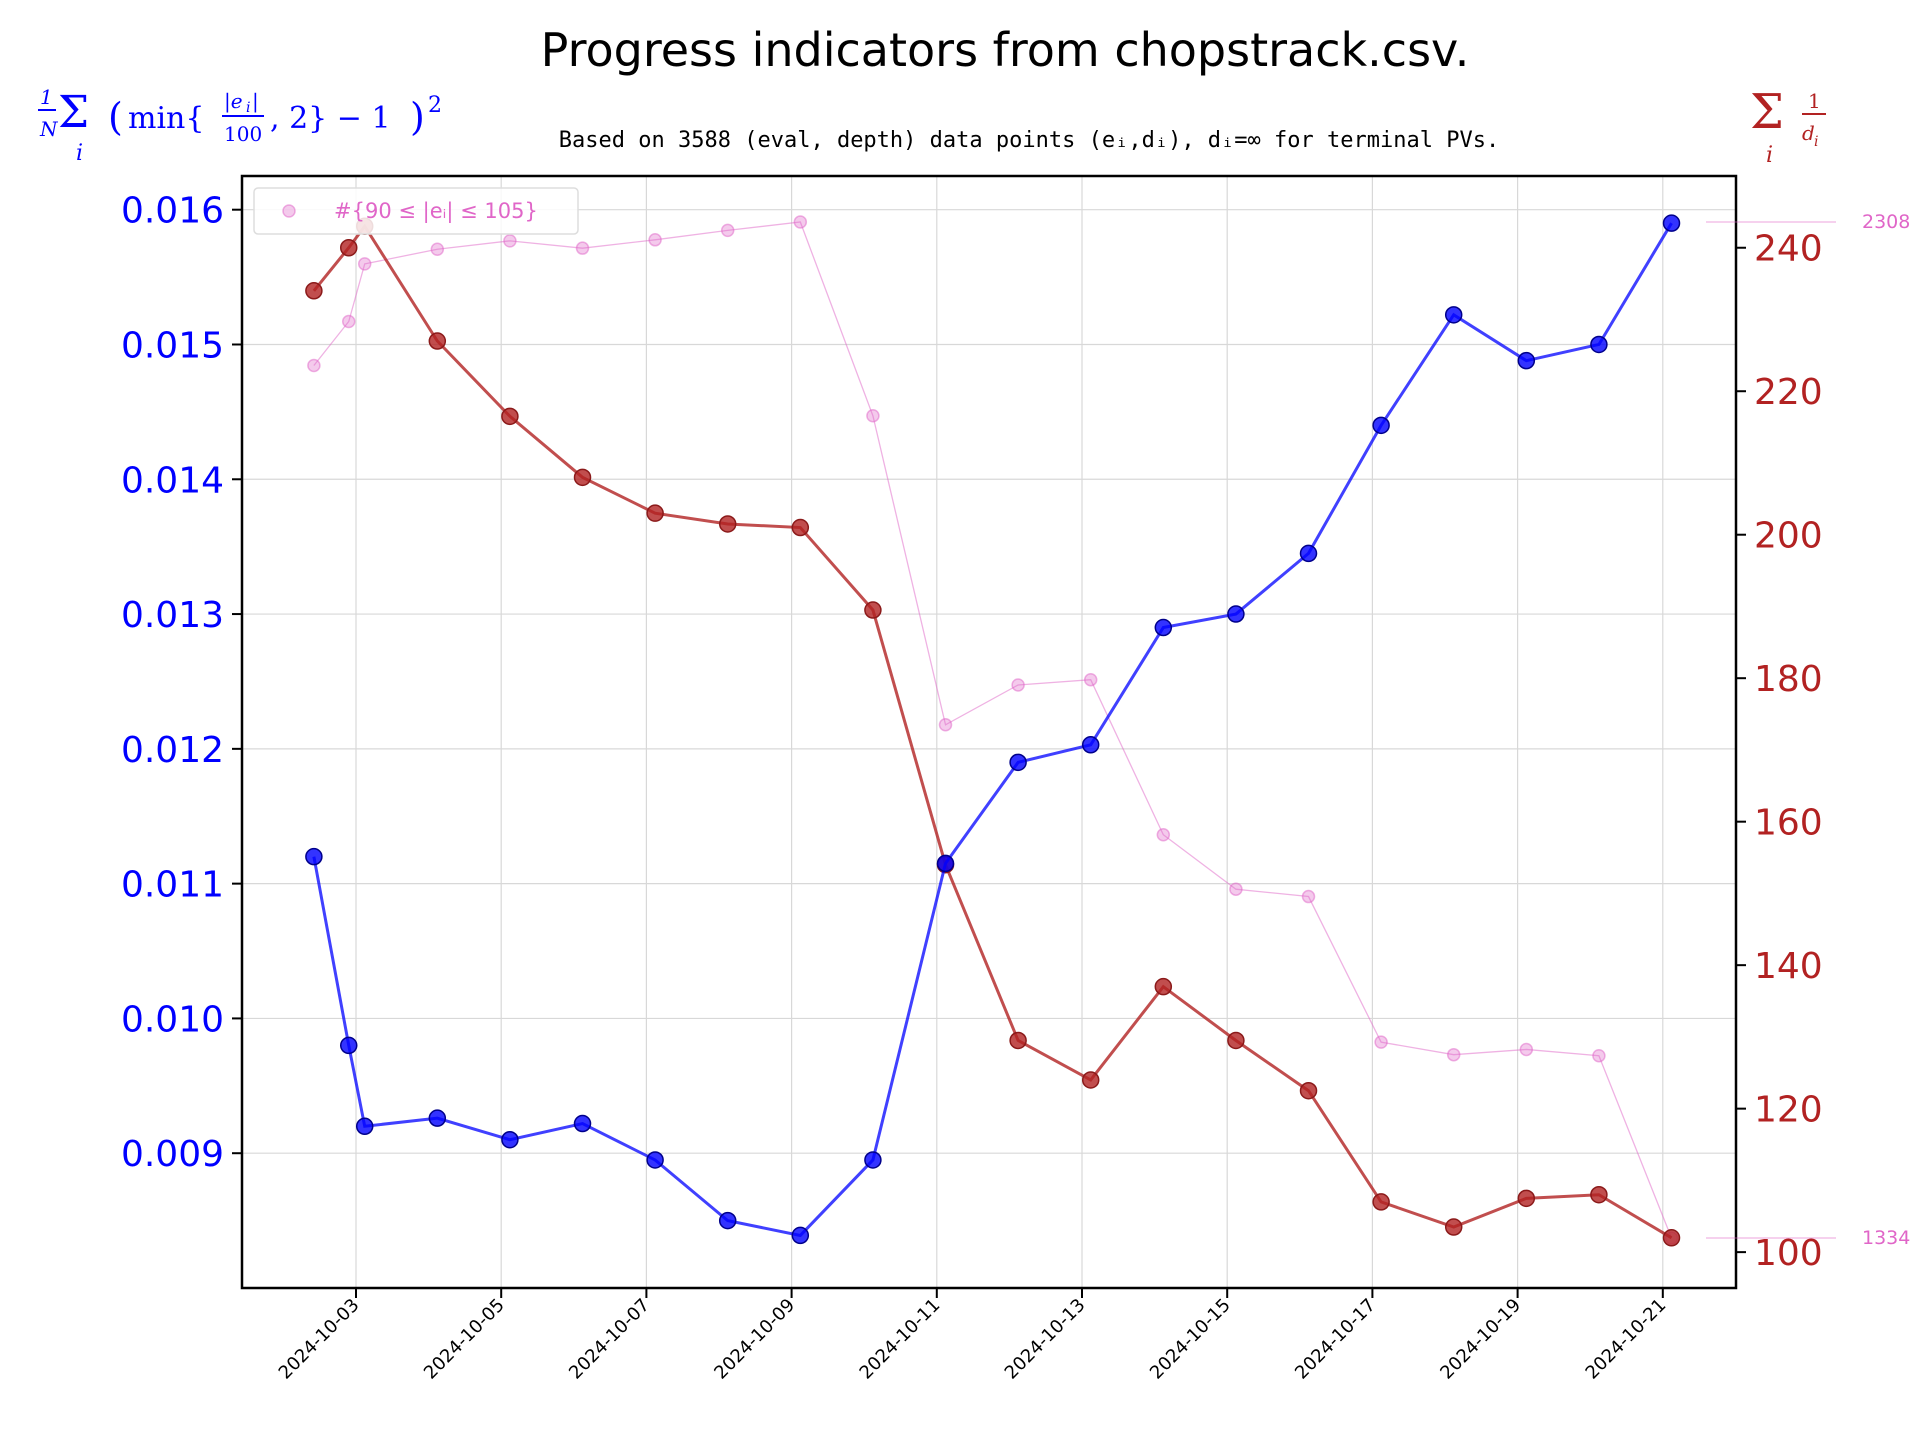 This screenshot has height=1440, width=1920. I want to click on left-y-tick-label: 0.015, so click(172, 345).